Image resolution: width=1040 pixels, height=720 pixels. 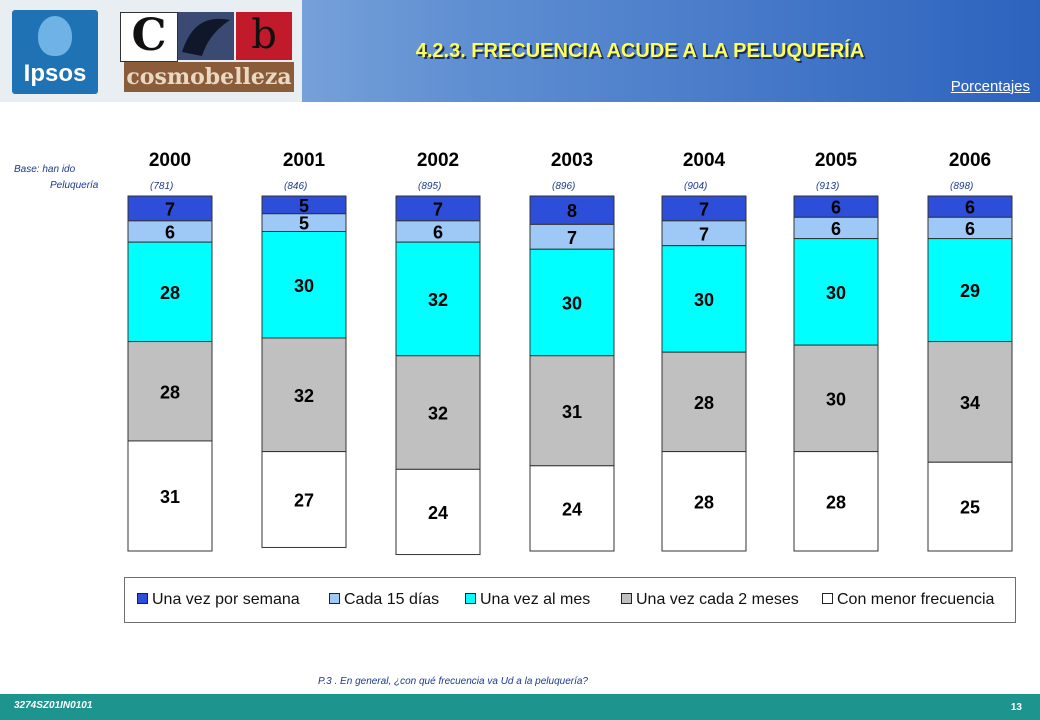 What do you see at coordinates (572, 160) in the screenshot?
I see `year-label-2003: 2003` at bounding box center [572, 160].